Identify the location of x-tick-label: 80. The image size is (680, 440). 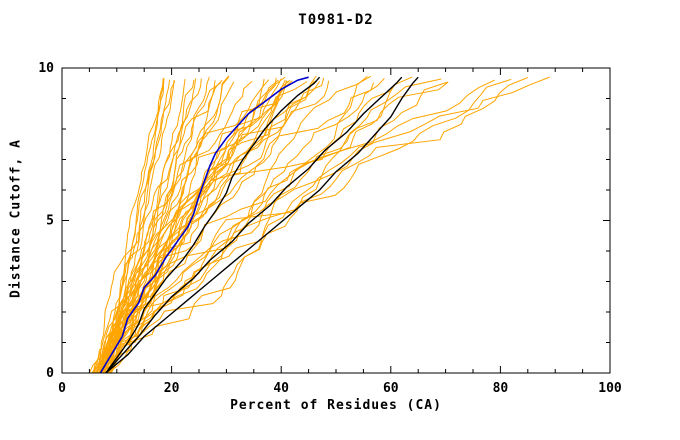
(501, 388).